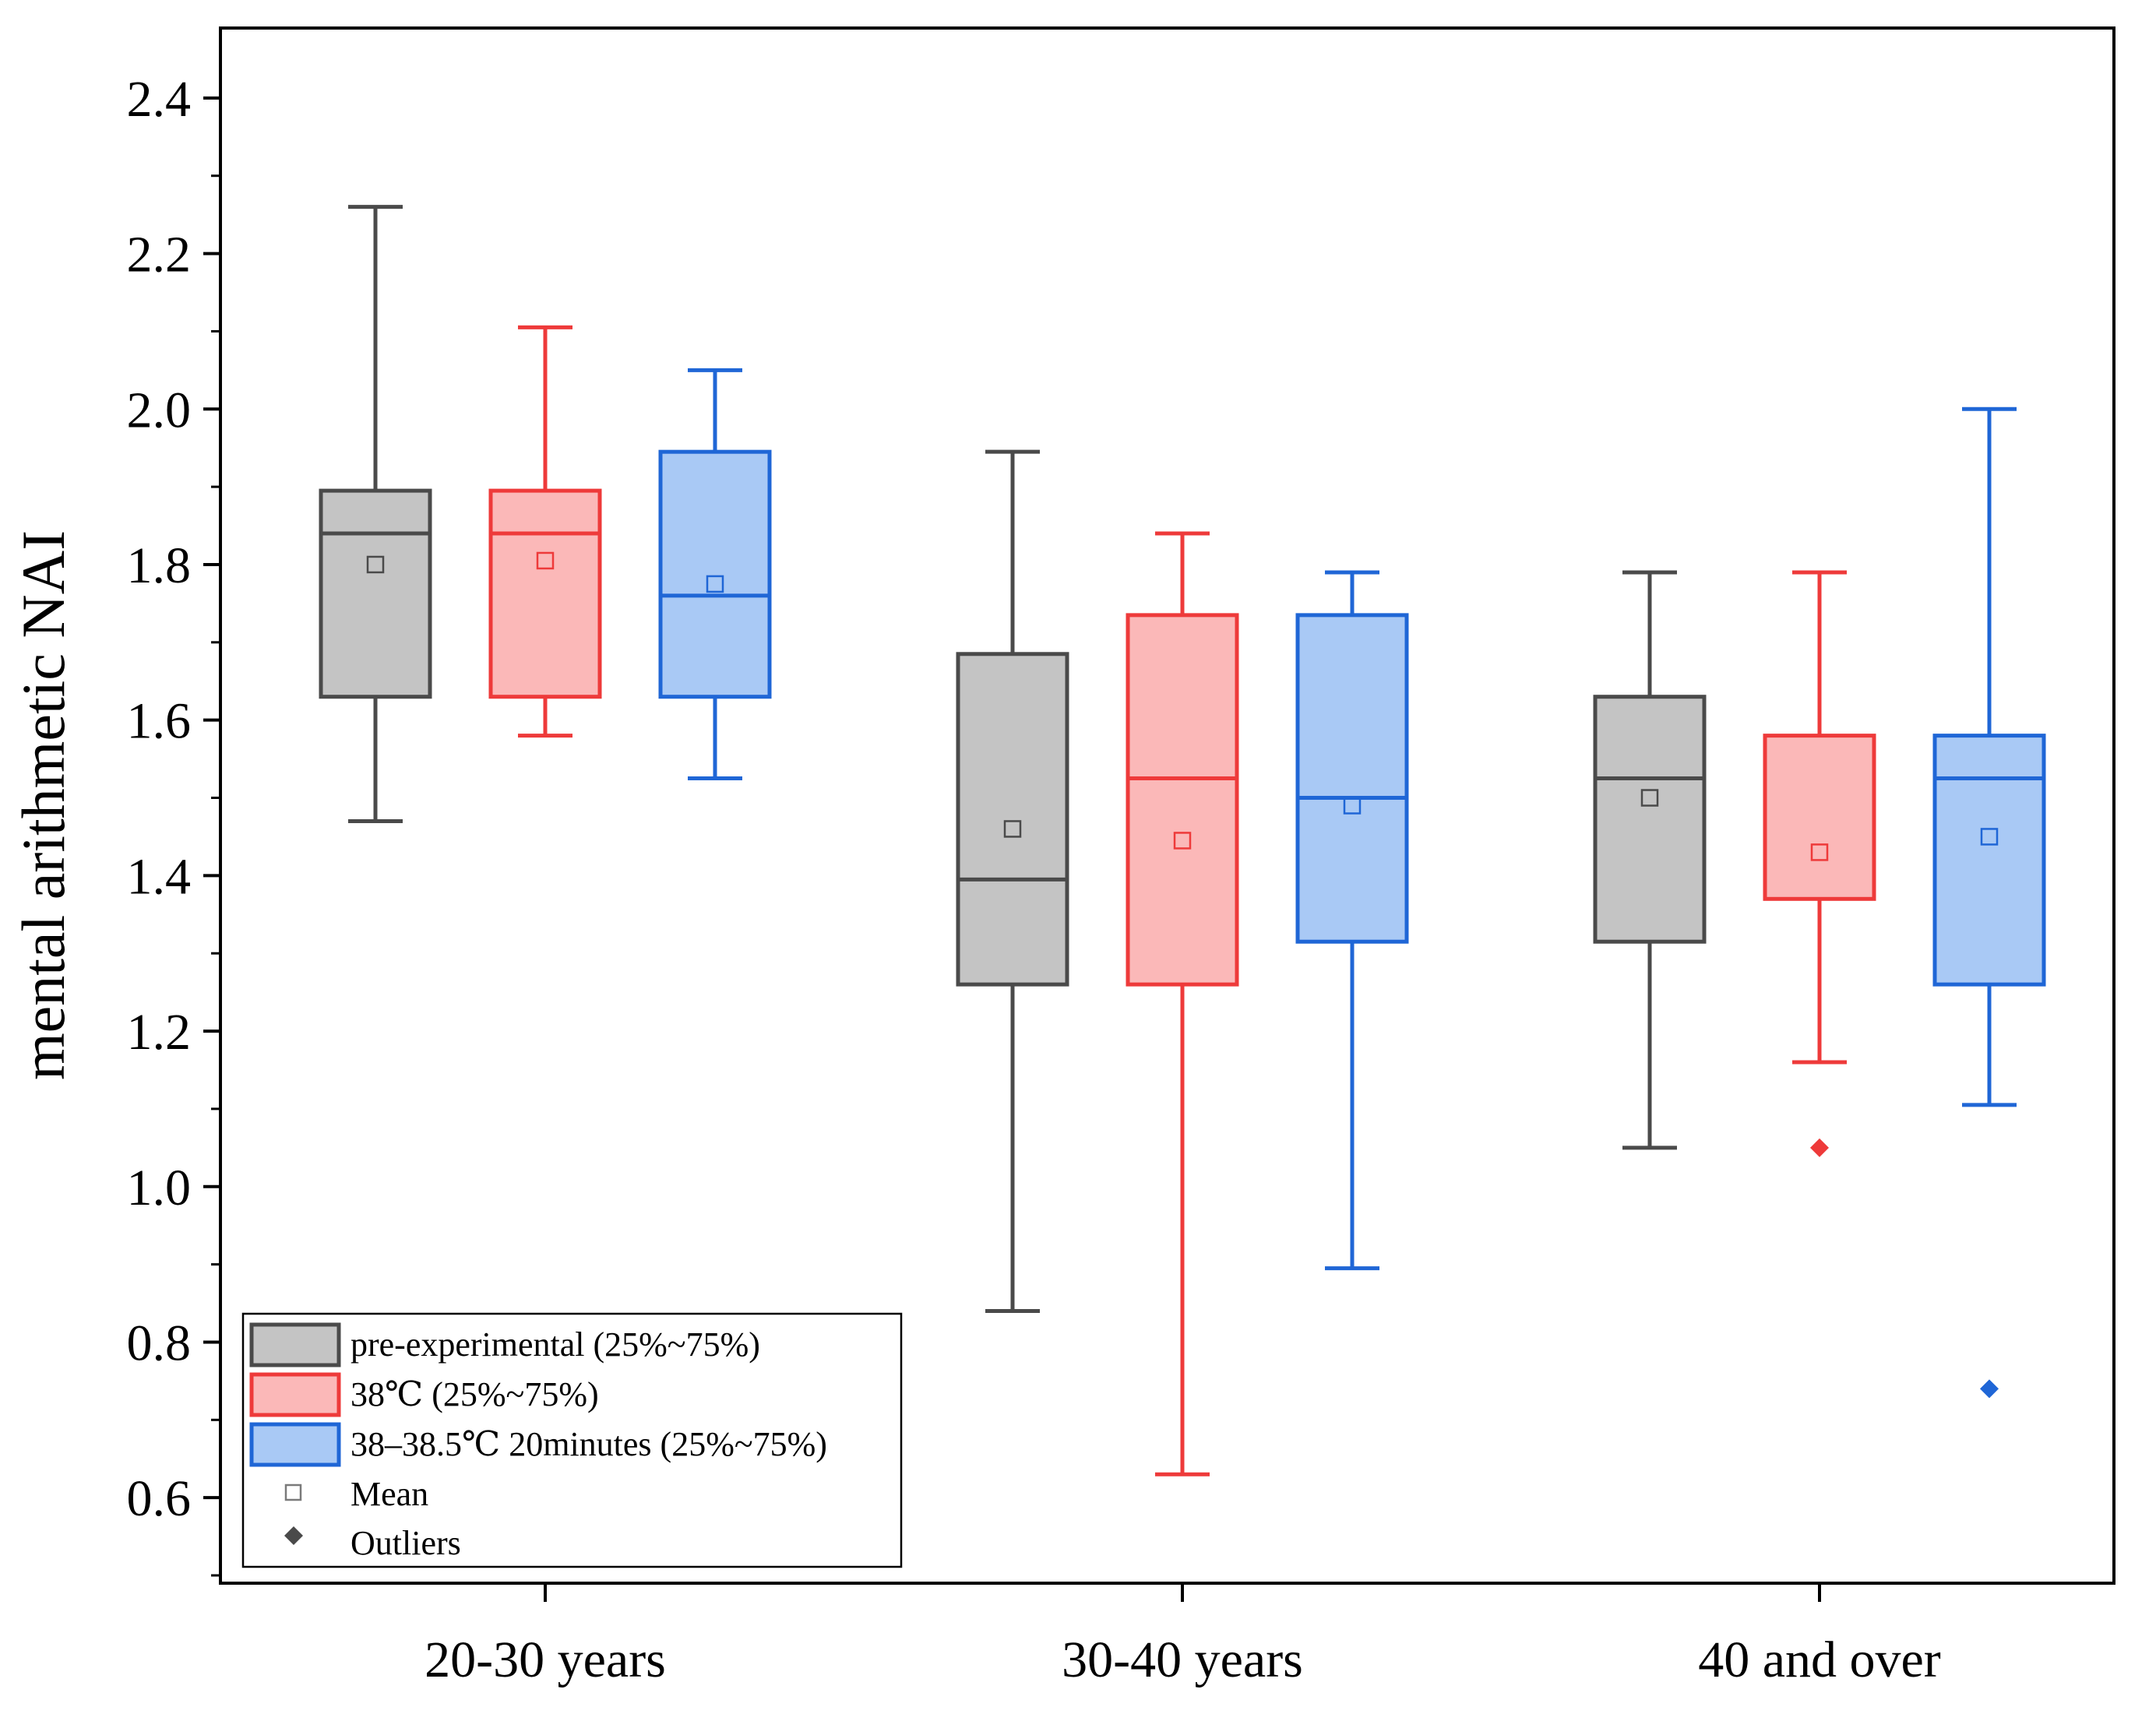  I want to click on legend-label-mean: Mean, so click(389, 1494).